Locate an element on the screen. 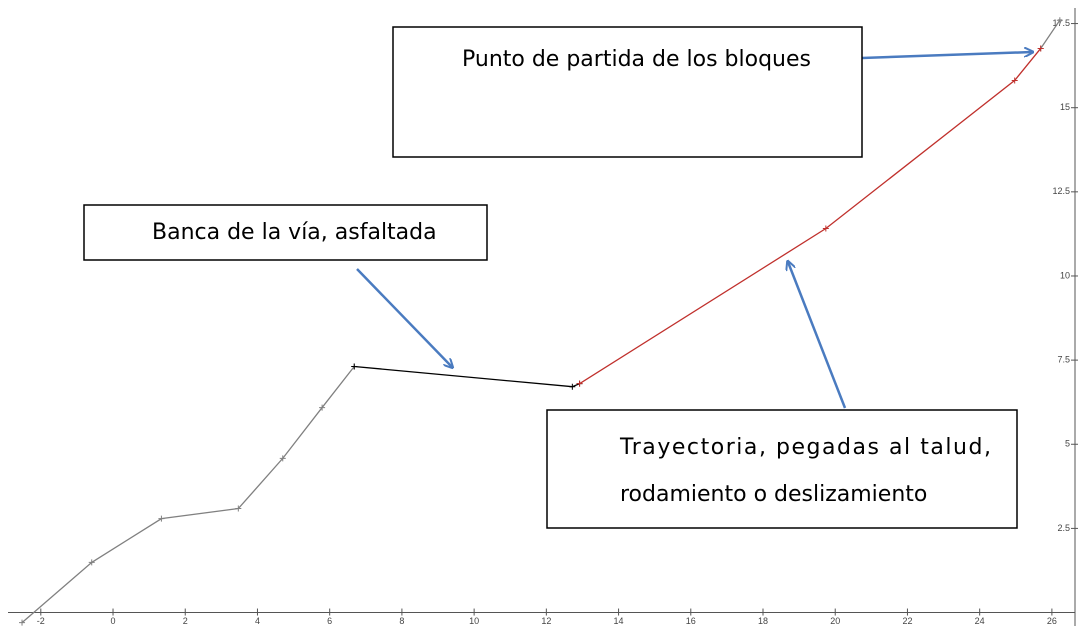 The width and height of the screenshot is (1087, 626). x-tick-label: 16 is located at coordinates (691, 621).